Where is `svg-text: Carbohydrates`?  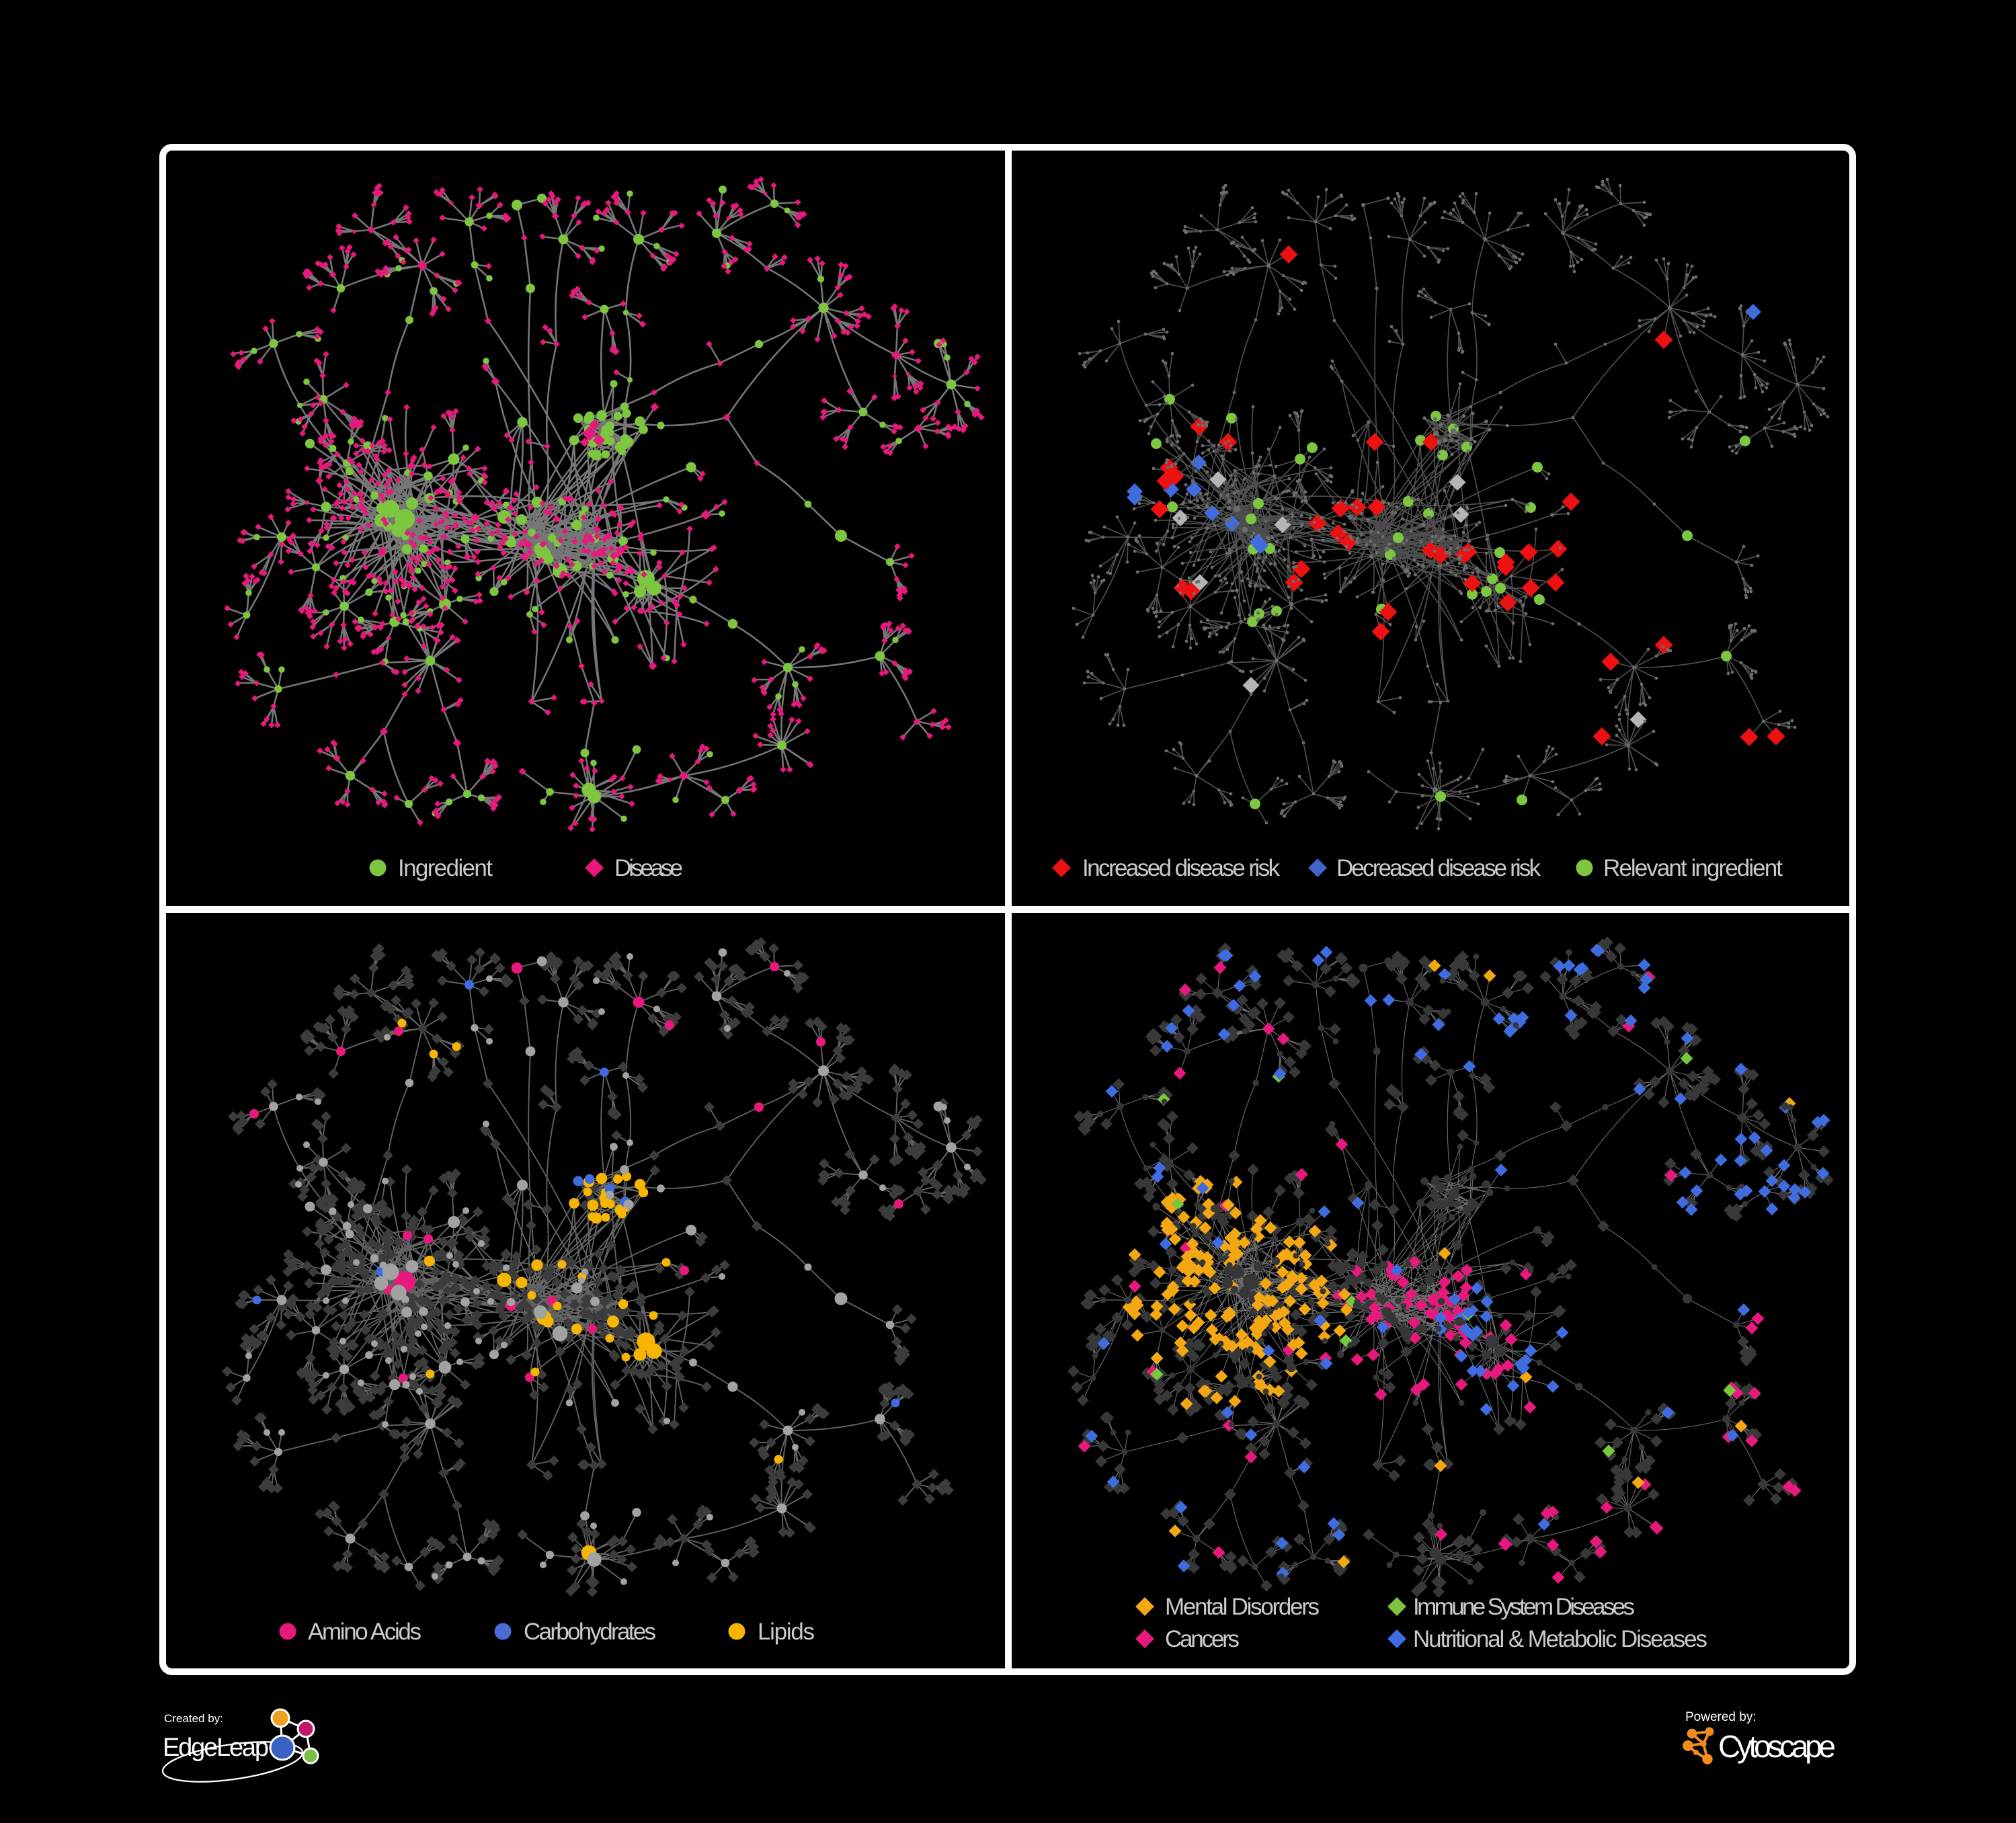
svg-text: Carbohydrates is located at coordinates (590, 1632).